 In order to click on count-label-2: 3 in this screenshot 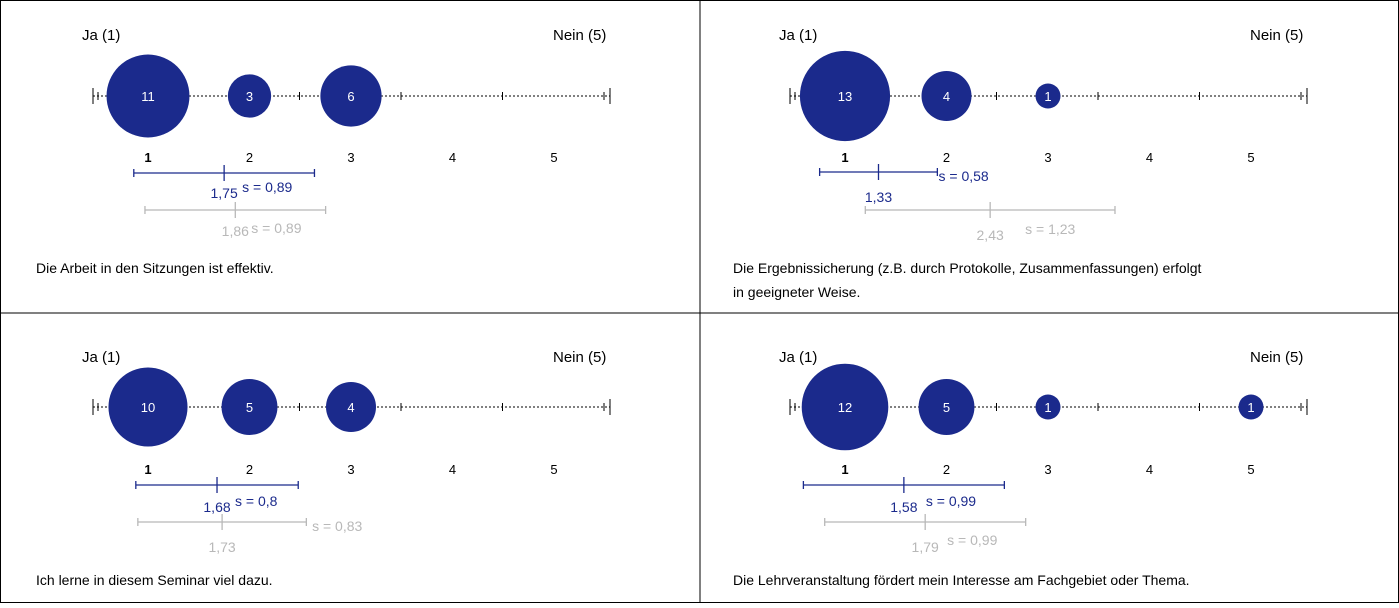, I will do `click(249, 96)`.